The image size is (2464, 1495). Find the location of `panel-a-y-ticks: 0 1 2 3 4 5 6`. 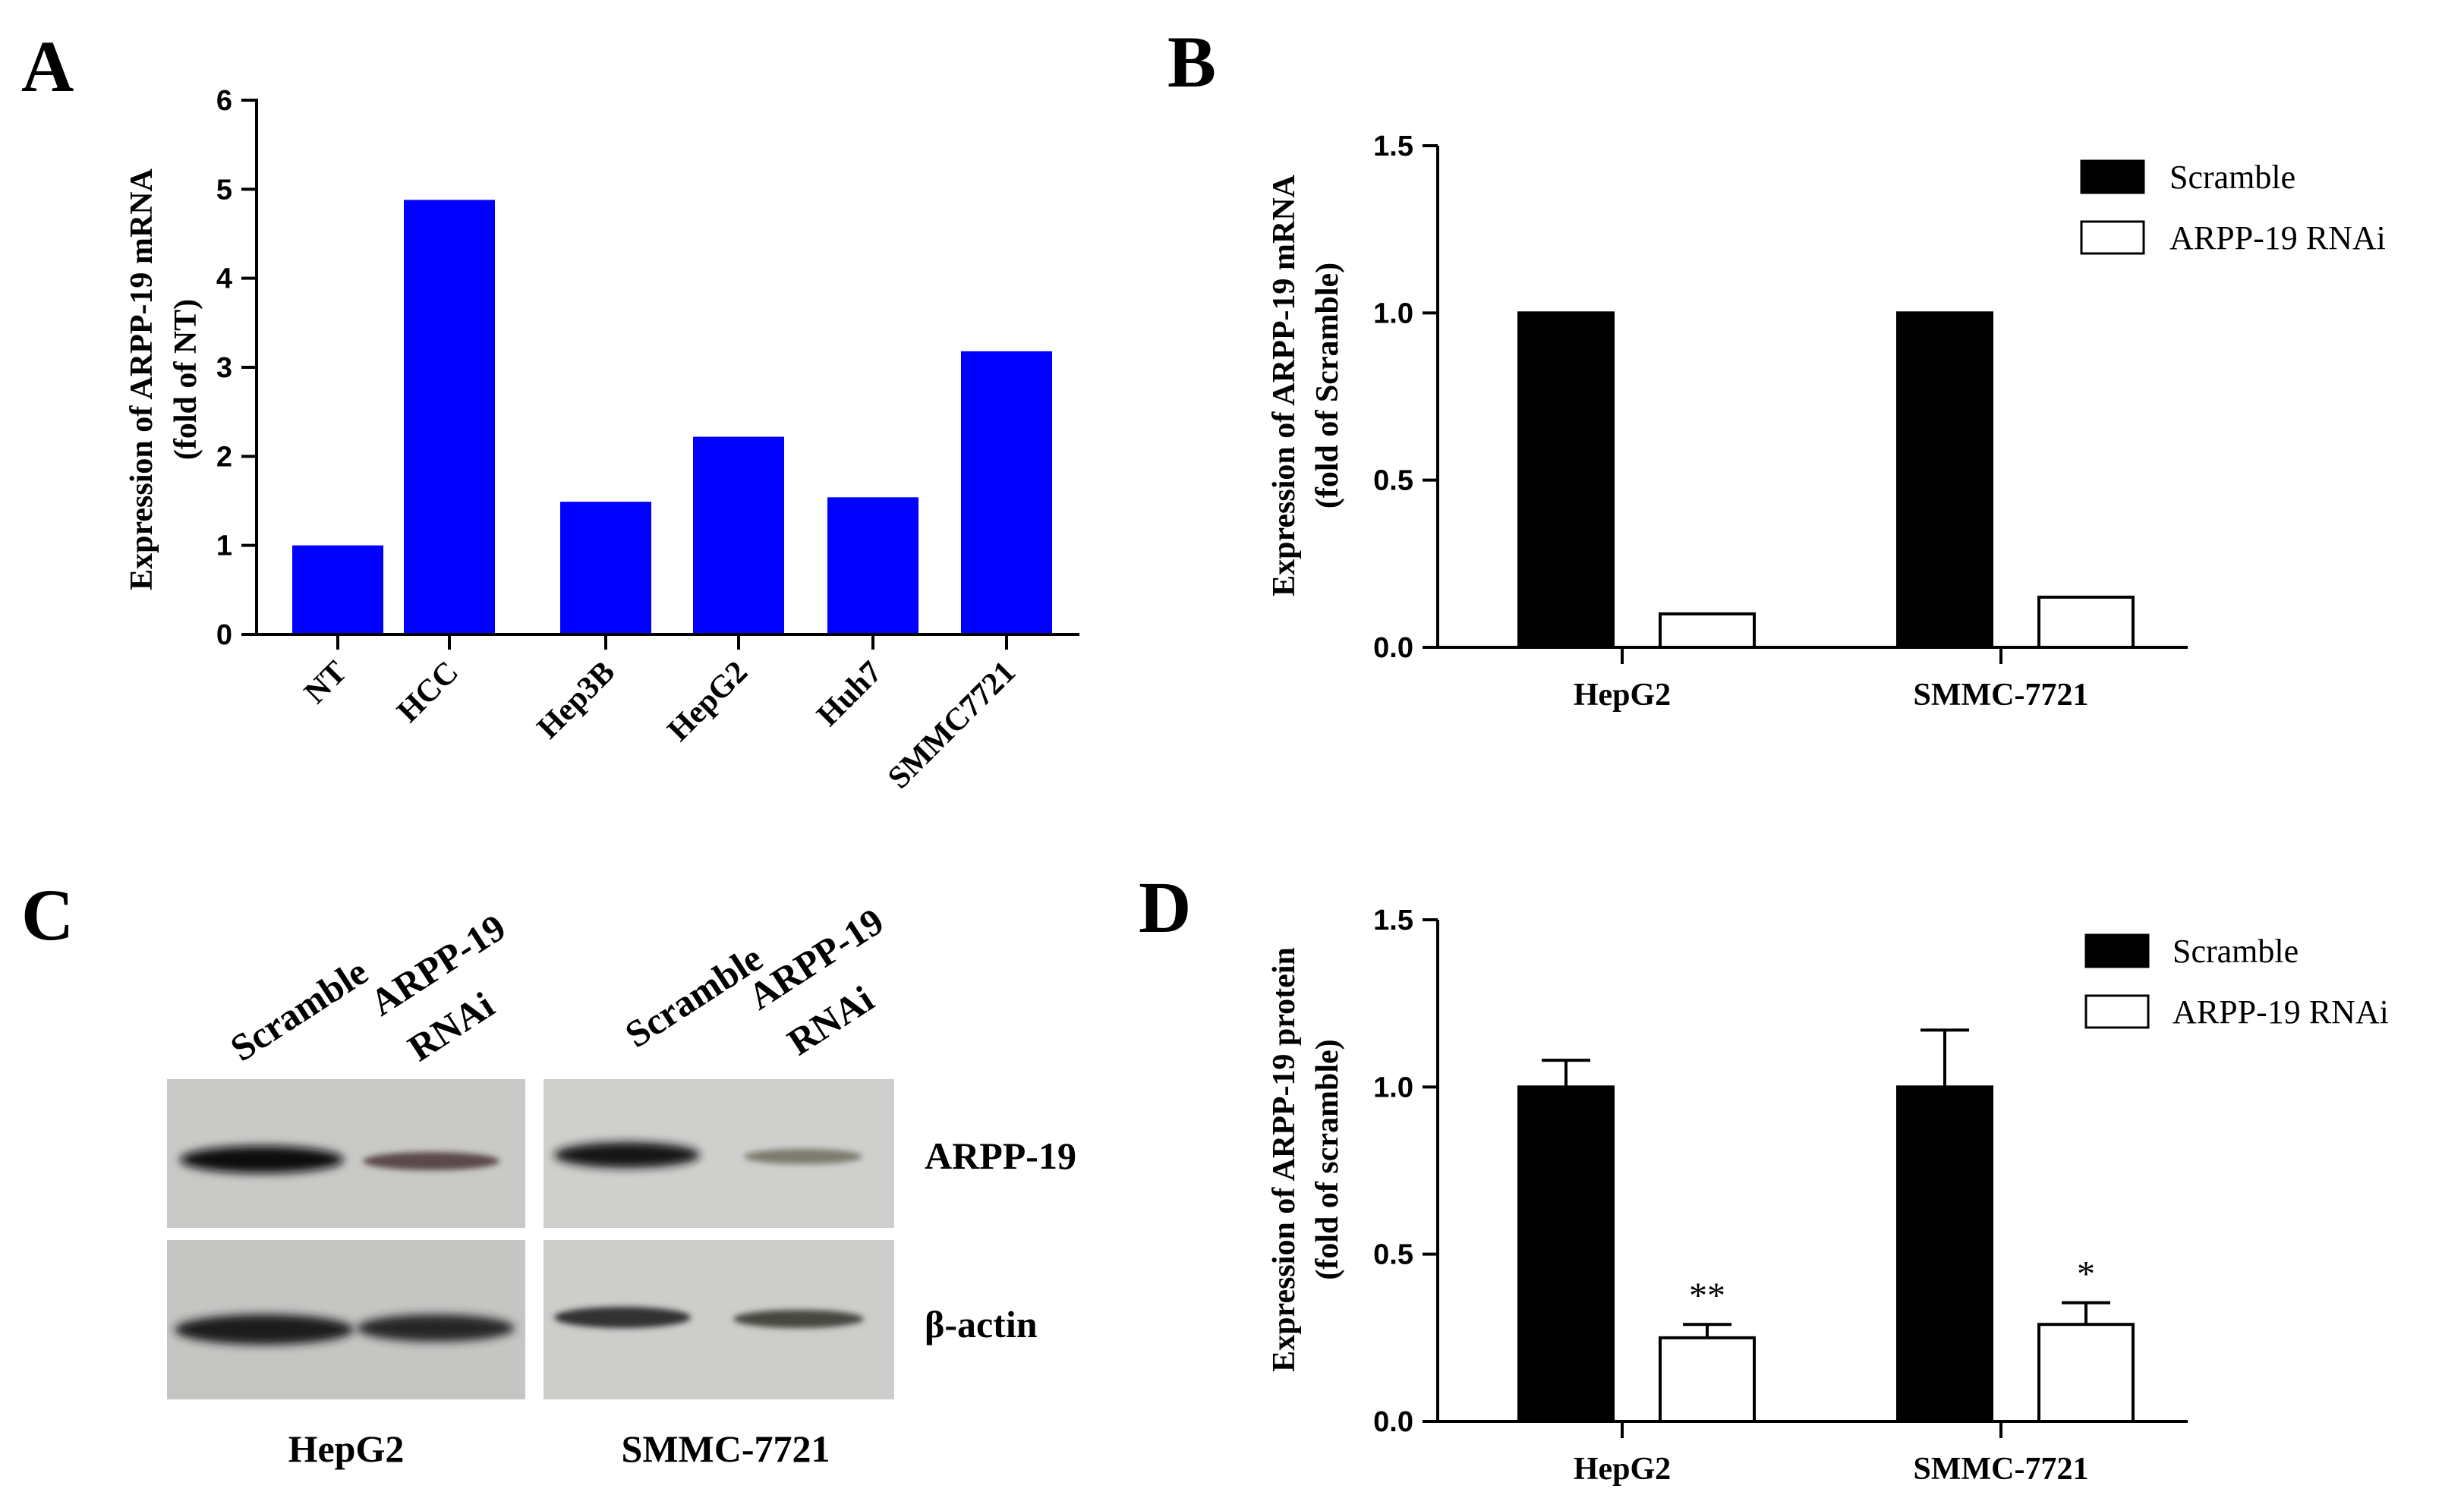

panel-a-y-ticks: 0 1 2 3 4 5 6 is located at coordinates (236, 368).